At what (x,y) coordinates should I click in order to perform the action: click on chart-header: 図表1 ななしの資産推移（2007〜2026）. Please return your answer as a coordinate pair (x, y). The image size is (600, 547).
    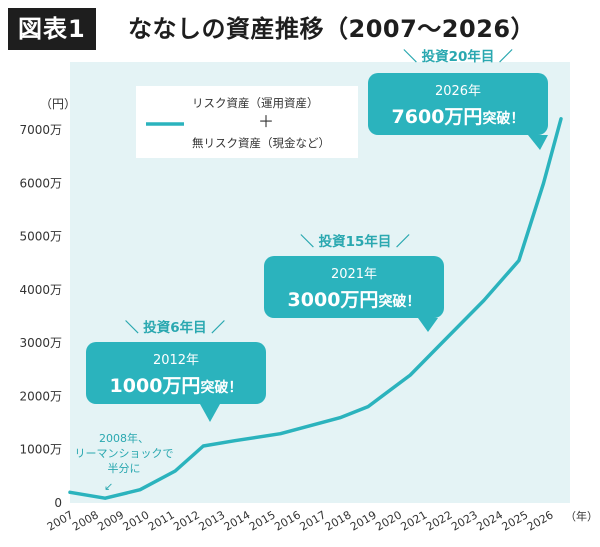
    Looking at the image, I should click on (300, 28).